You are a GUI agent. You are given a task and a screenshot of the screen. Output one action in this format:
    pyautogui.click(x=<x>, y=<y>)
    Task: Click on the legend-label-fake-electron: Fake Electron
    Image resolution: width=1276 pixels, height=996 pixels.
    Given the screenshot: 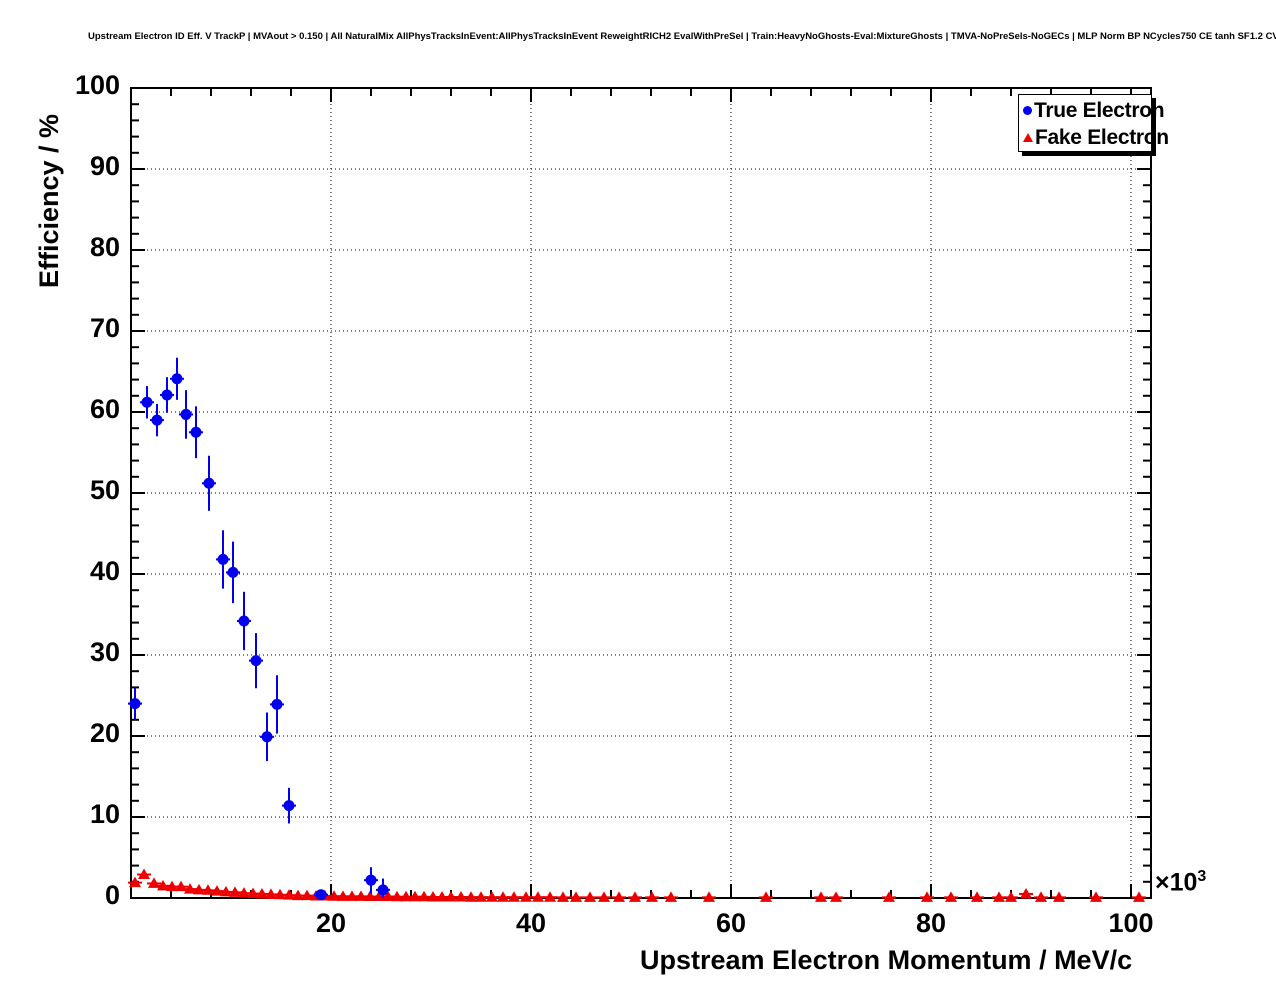 What is the action you would take?
    pyautogui.click(x=1102, y=137)
    